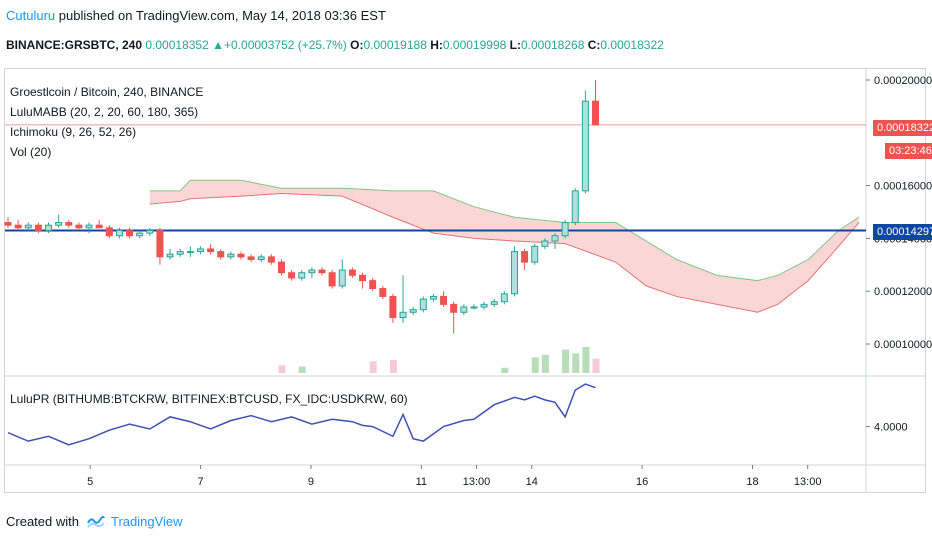  Describe the element at coordinates (201, 482) in the screenshot. I see `time-tick-label: 7` at that location.